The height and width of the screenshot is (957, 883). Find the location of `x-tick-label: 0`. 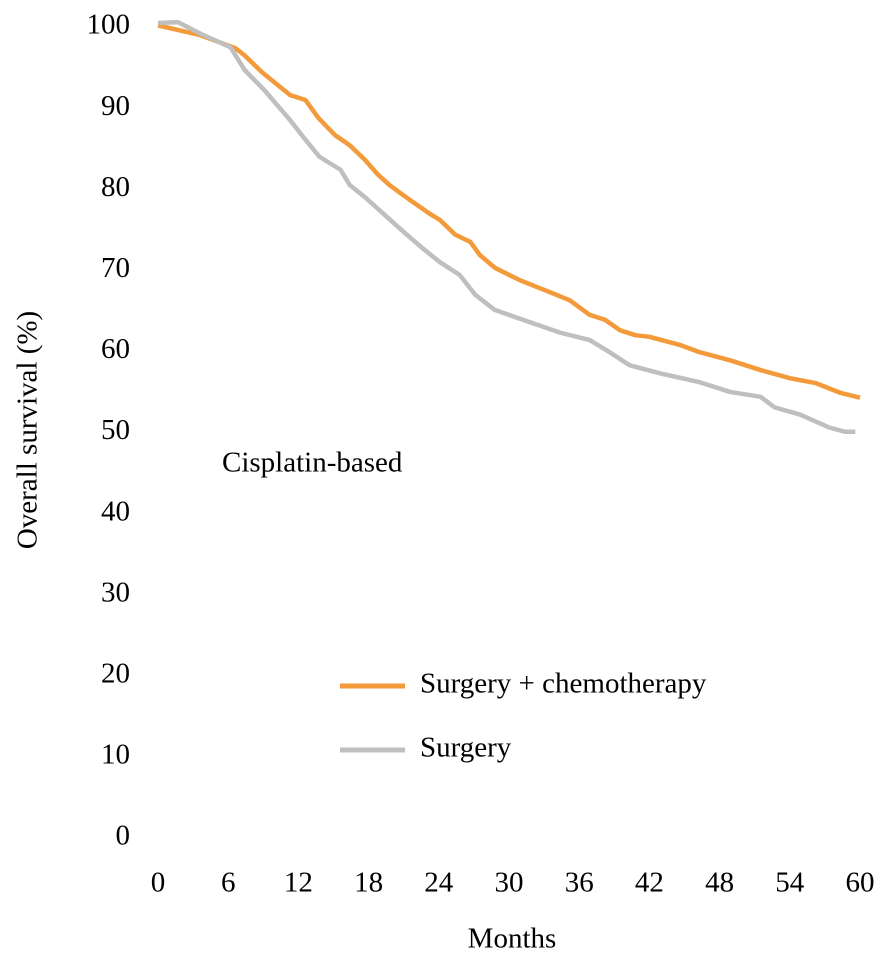

x-tick-label: 0 is located at coordinates (158, 883).